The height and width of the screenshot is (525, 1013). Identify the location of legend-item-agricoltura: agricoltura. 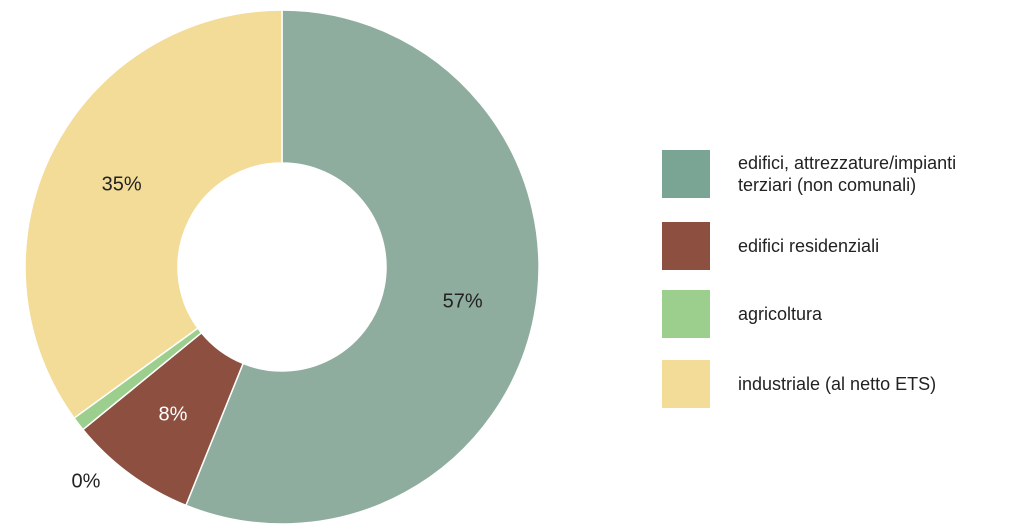
(742, 314).